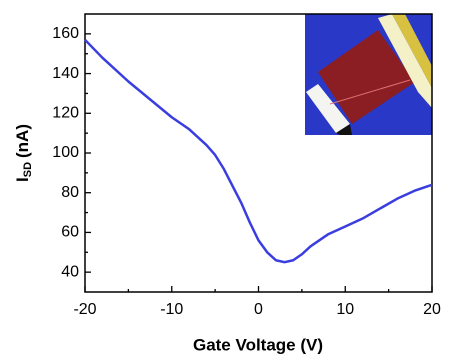  What do you see at coordinates (70, 192) in the screenshot?
I see `y-tick-label: 80` at bounding box center [70, 192].